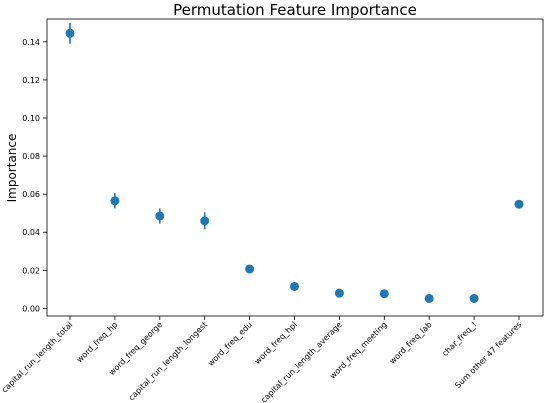  I want to click on y-tick-label: 0.06, so click(31, 194).